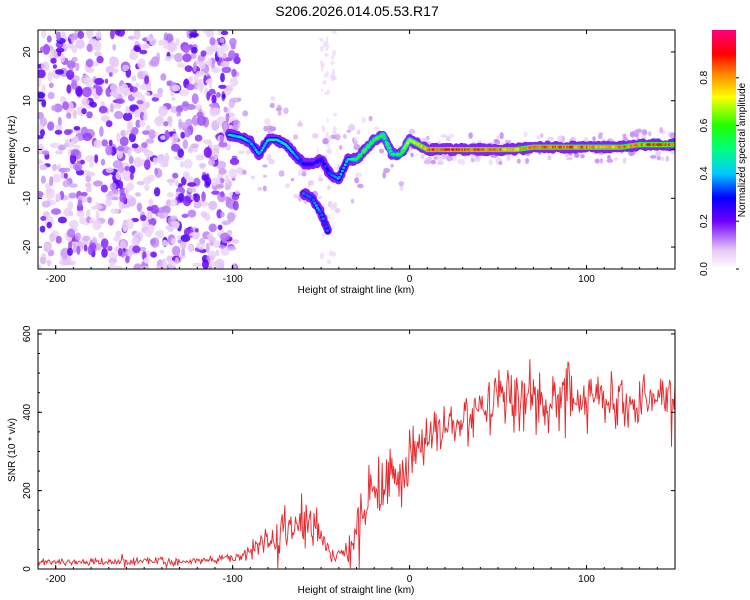  Describe the element at coordinates (315, 203) in the screenshot. I see `branch-core` at that location.